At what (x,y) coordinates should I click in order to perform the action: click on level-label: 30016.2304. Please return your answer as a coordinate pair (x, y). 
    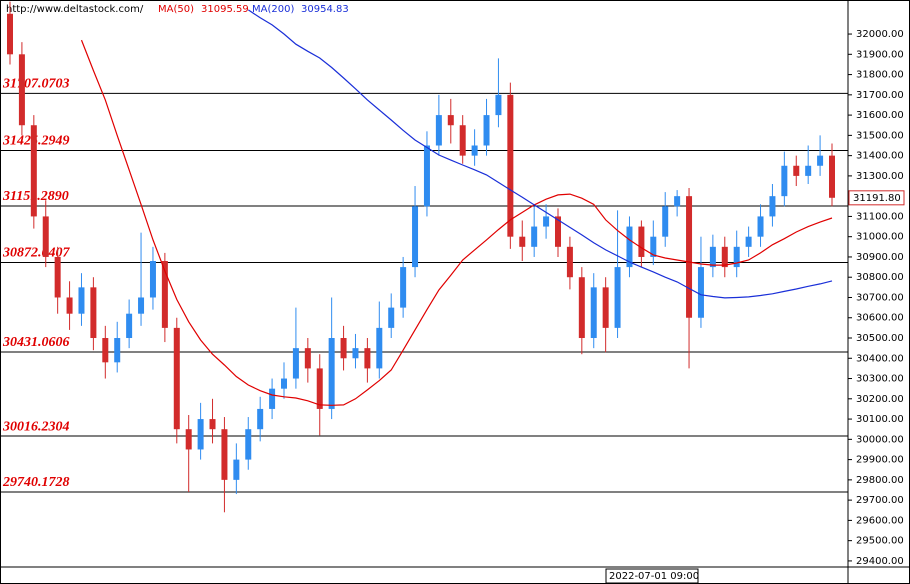
    Looking at the image, I should click on (36, 426).